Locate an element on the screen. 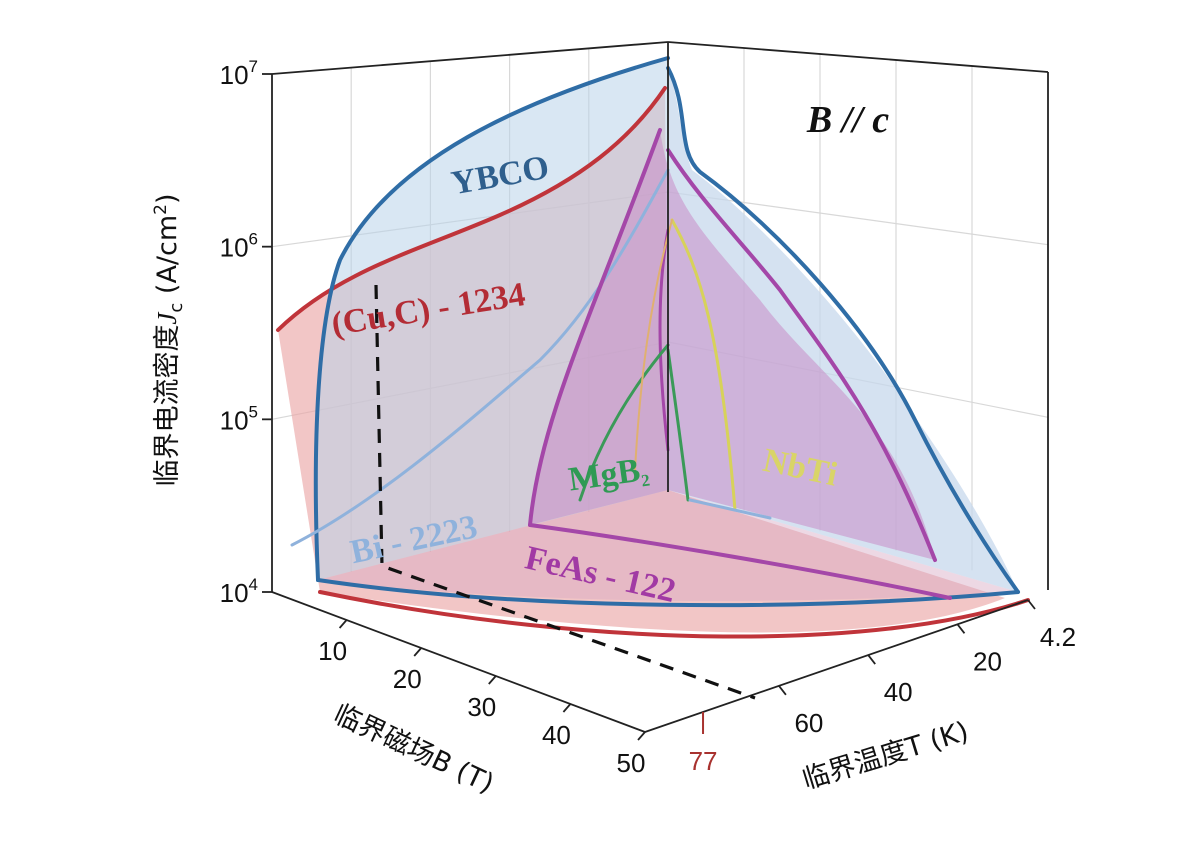  mgb2-label-sub: 2 is located at coordinates (645, 481).